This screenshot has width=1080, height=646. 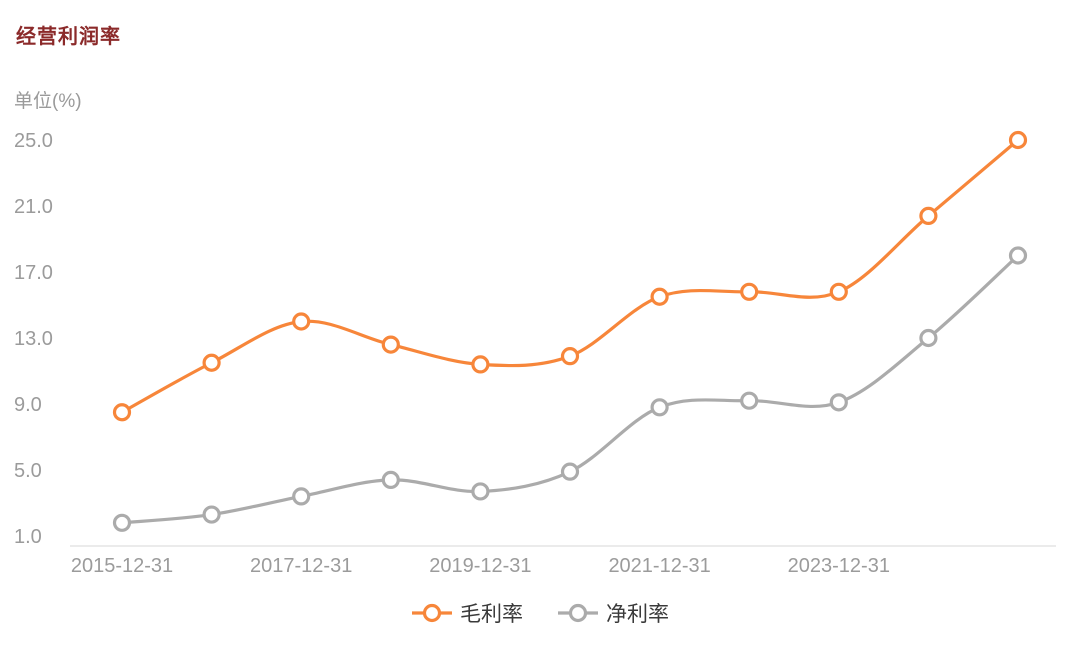 I want to click on x-axis-tick-label: 2023-12-31, so click(x=839, y=566).